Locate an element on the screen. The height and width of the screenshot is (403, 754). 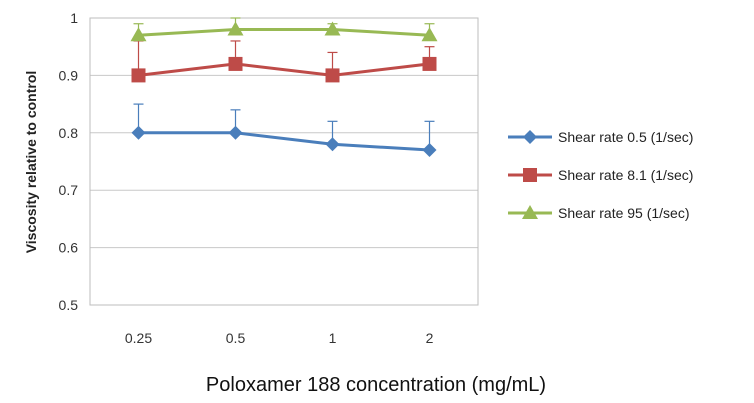
x-tick-label: 2 is located at coordinates (430, 338).